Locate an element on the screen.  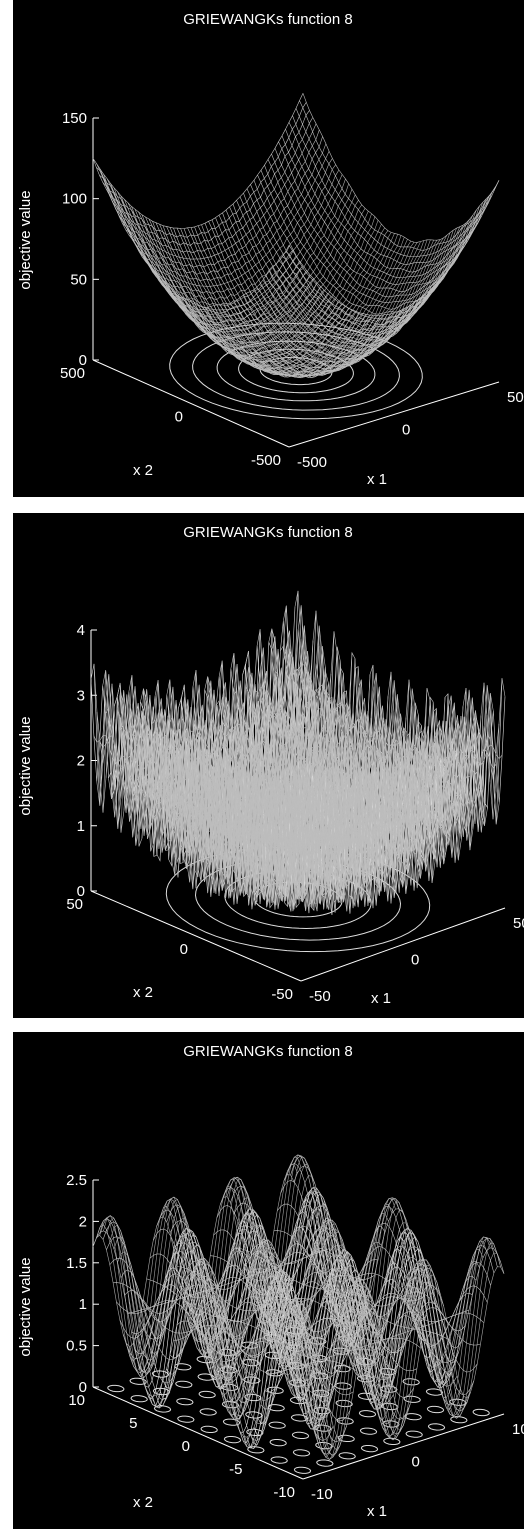
y-axis-label: x 2 is located at coordinates (143, 992).